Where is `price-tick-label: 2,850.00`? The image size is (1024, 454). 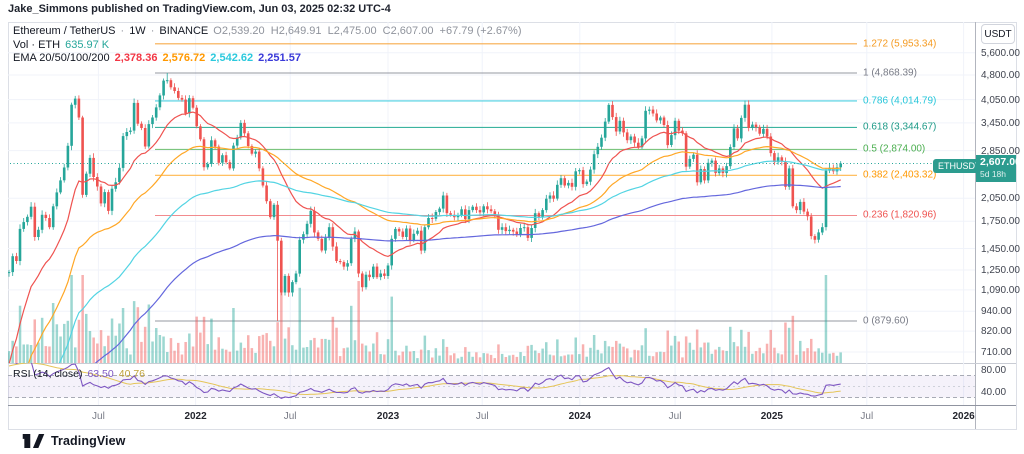
price-tick-label: 2,850.00 is located at coordinates (1000, 151).